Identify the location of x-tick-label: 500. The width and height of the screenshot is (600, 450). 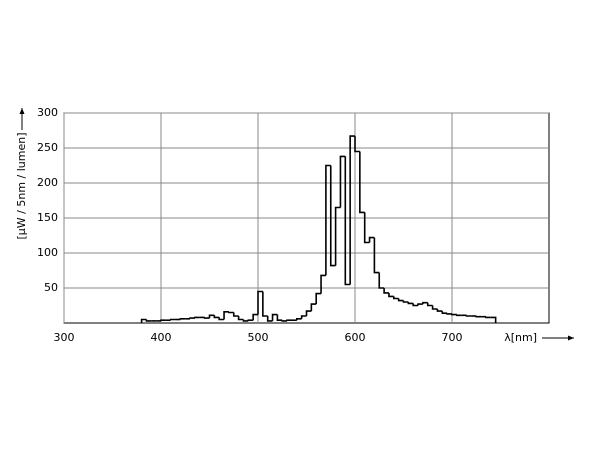
(258, 337).